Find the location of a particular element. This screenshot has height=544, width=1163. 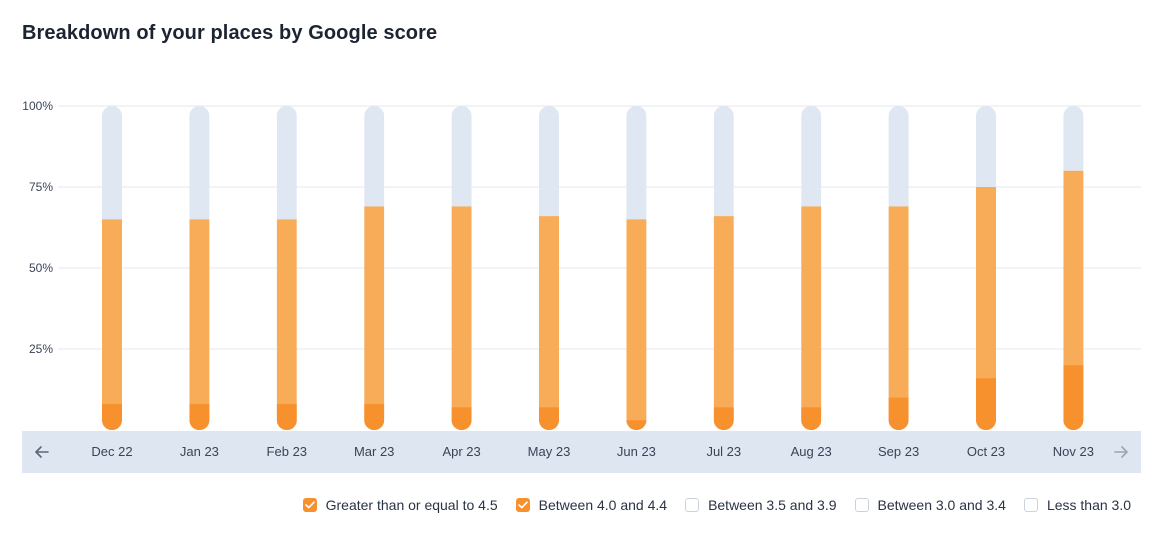

y-tick-label: 100% is located at coordinates (37, 106).